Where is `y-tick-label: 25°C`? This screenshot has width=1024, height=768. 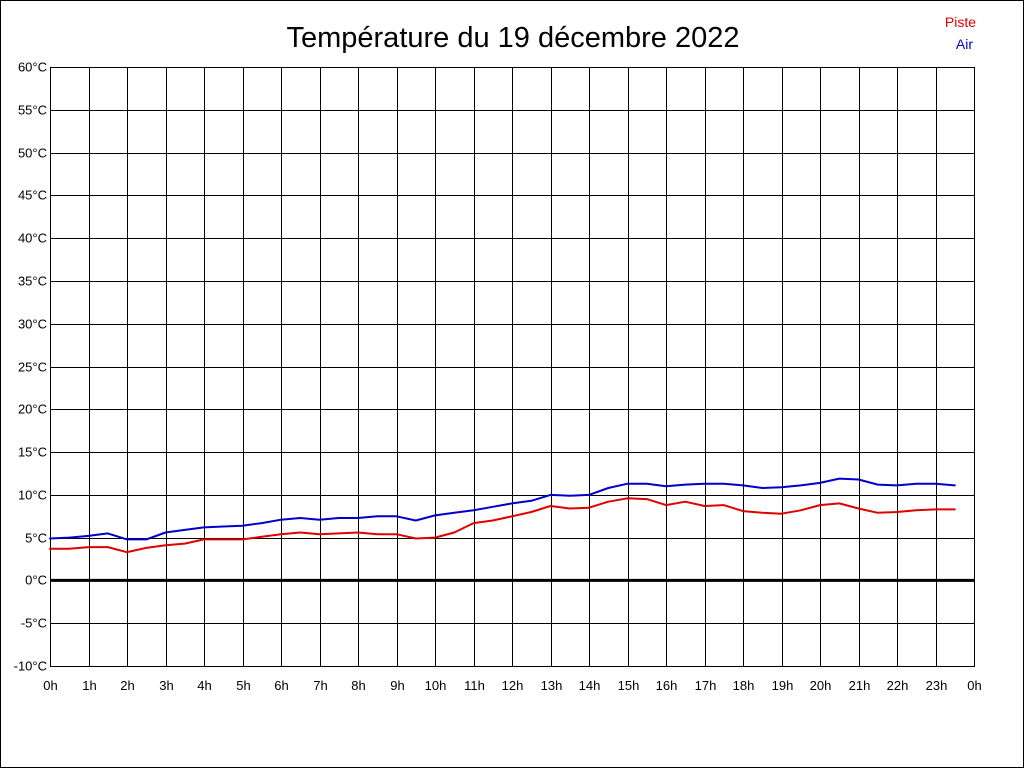
y-tick-label: 25°C is located at coordinates (32, 367).